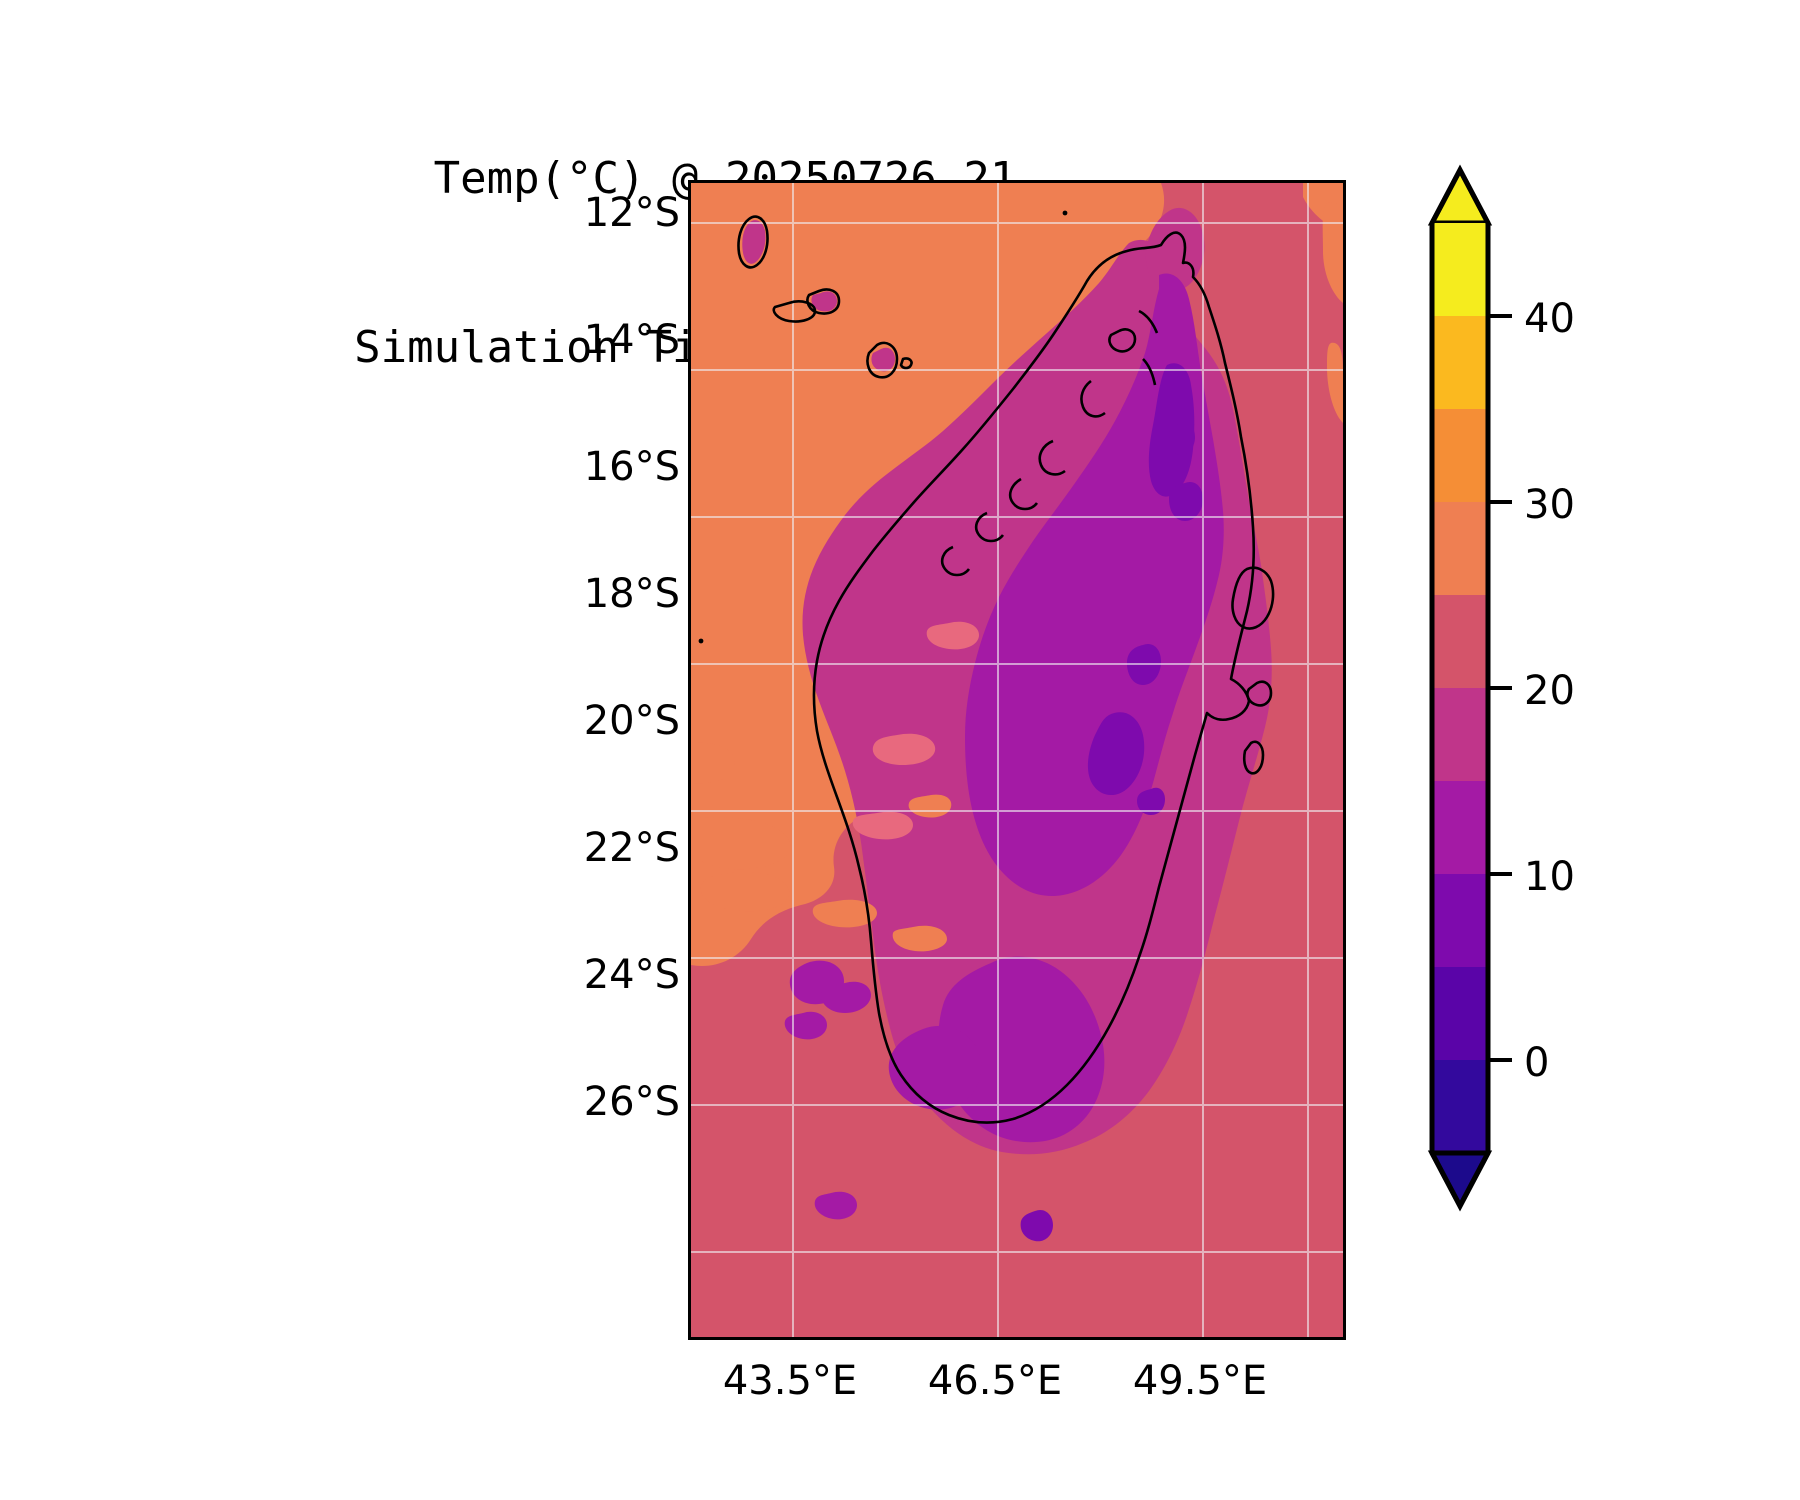 The image size is (1800, 1500). Describe the element at coordinates (995, 1381) in the screenshot. I see `xtick-label-46-5E: 46.5°E` at that location.